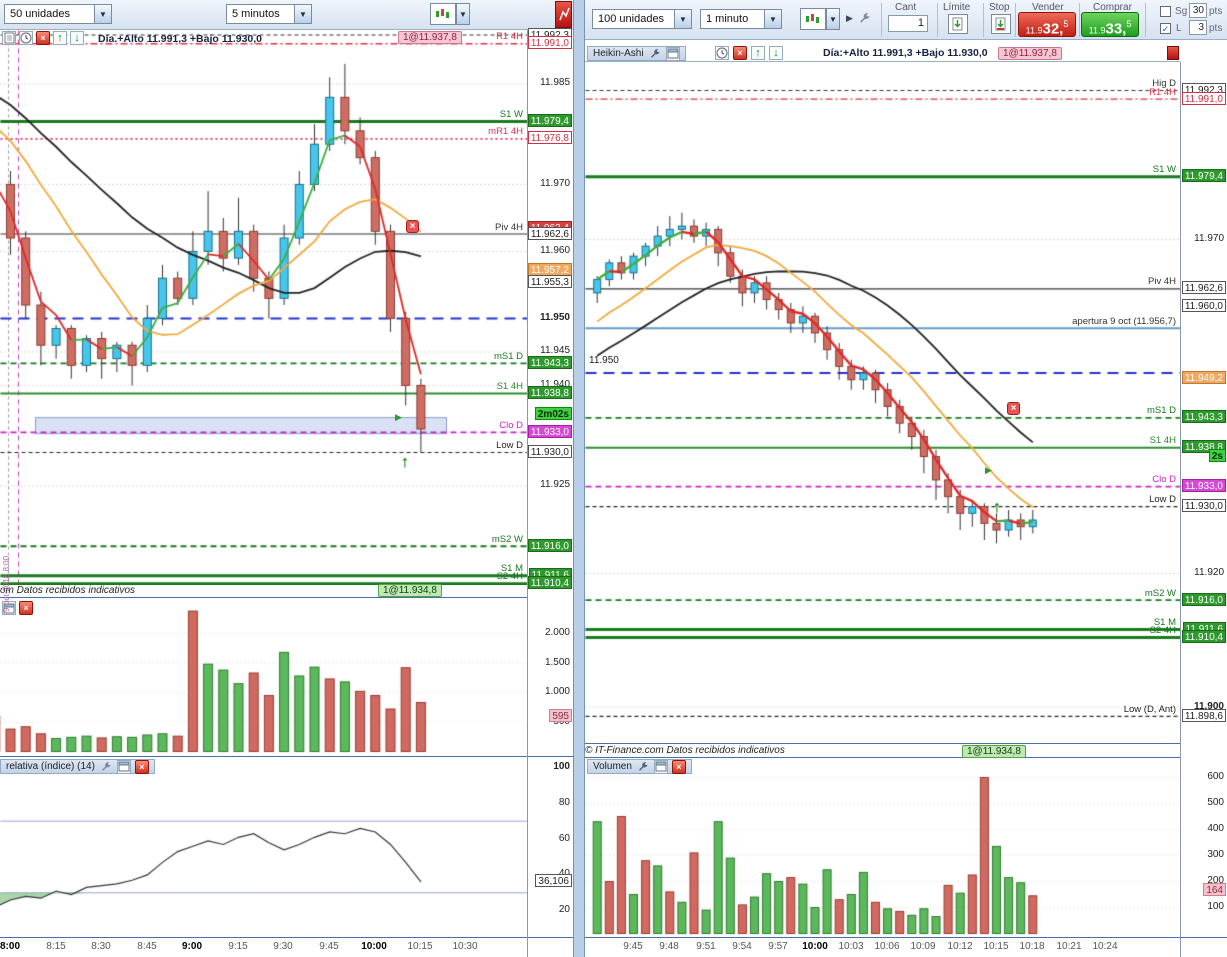 This screenshot has height=957, width=1227. What do you see at coordinates (564, 838) in the screenshot?
I see `price-axis-label: 60` at bounding box center [564, 838].